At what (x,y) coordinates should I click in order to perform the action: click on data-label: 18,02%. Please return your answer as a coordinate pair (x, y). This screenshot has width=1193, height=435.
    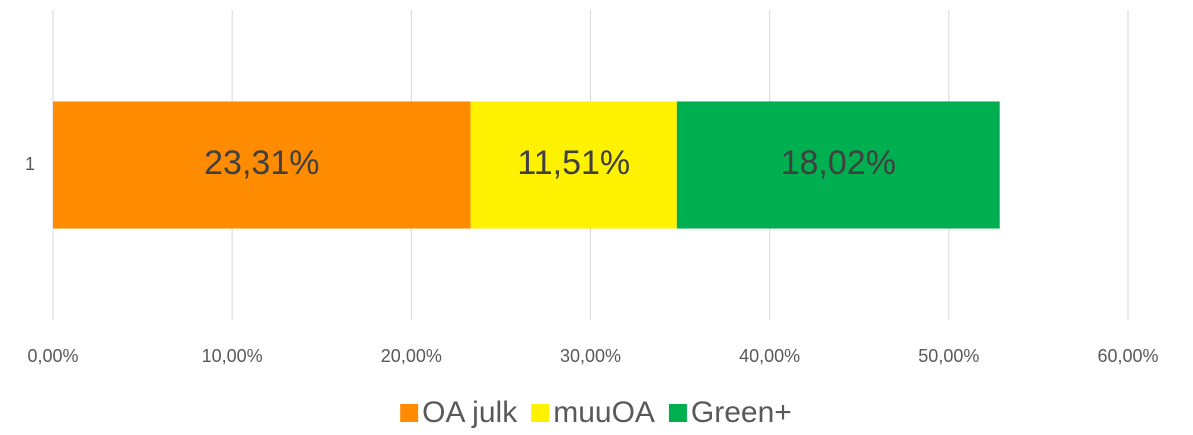
    Looking at the image, I should click on (838, 163).